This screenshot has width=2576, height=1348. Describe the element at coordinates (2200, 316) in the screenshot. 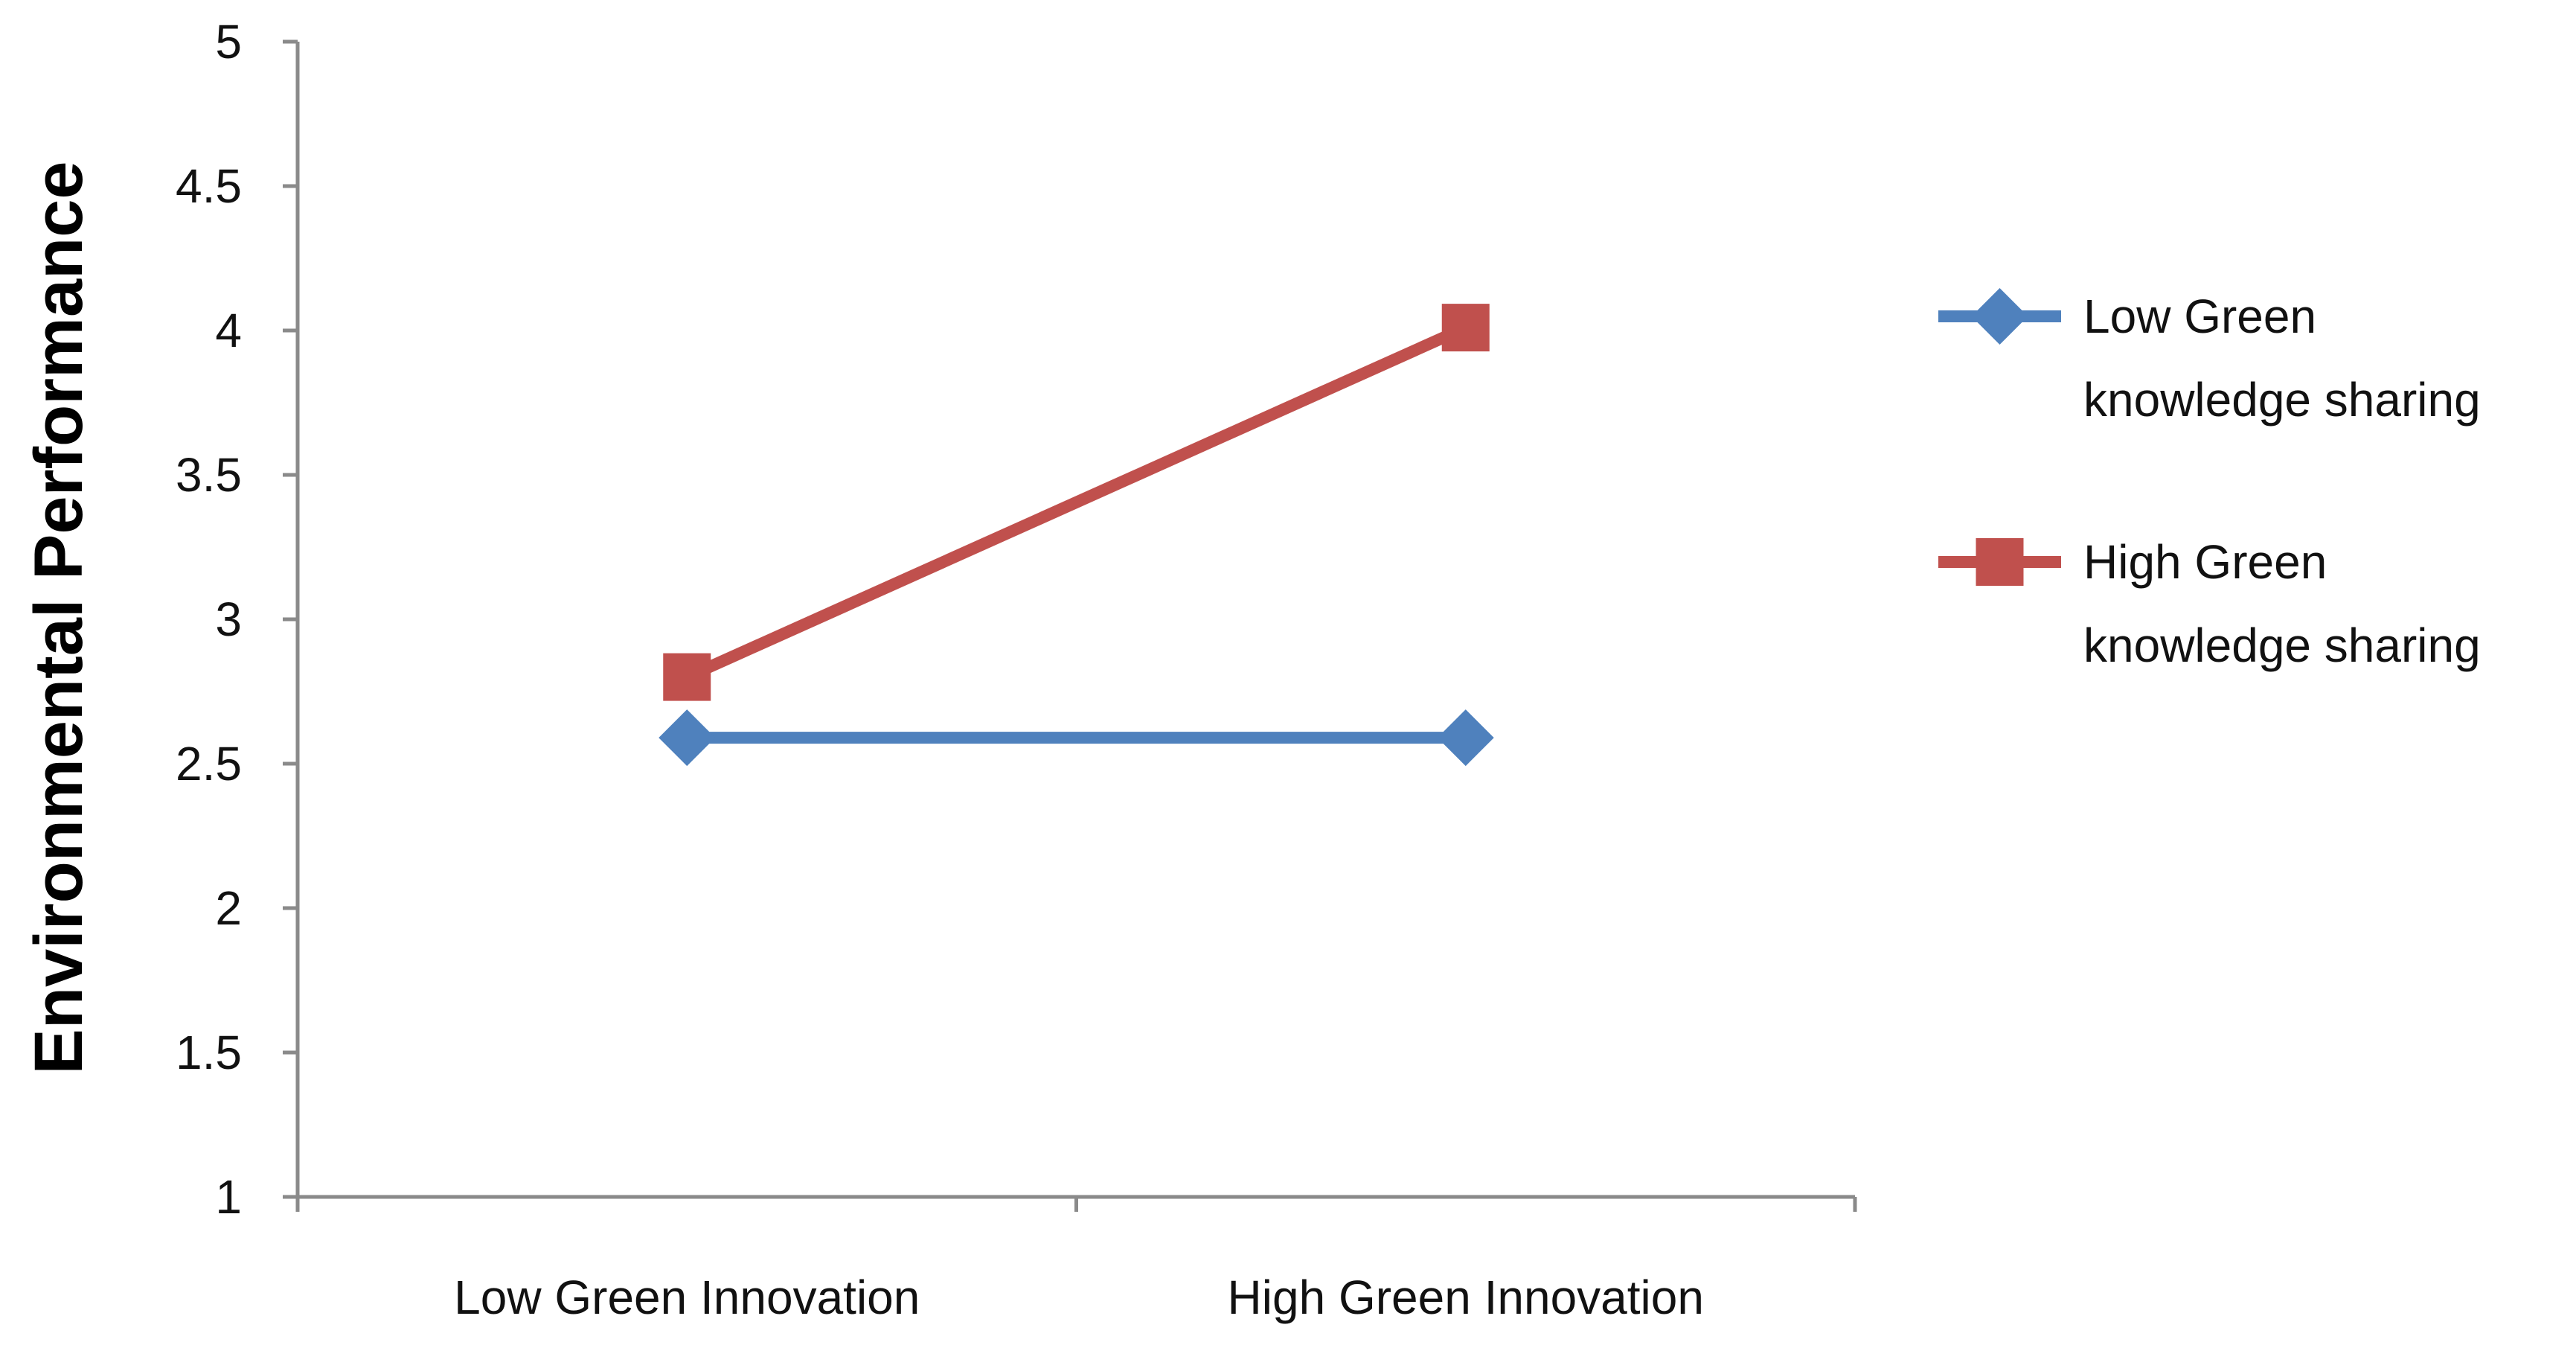

I see `legend-label: Low Green` at that location.